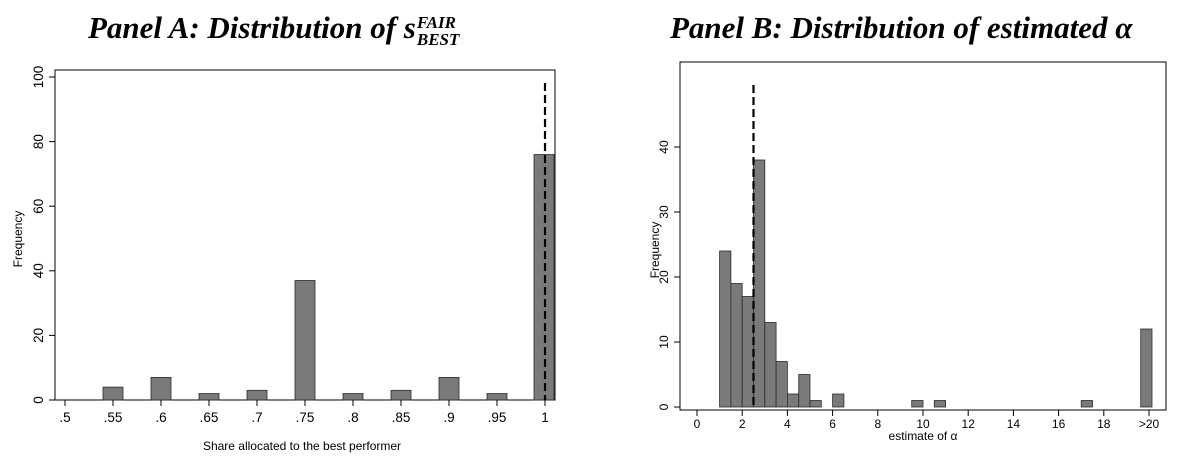 The height and width of the screenshot is (459, 1183). I want to click on x-tick-label: .6, so click(160, 417).